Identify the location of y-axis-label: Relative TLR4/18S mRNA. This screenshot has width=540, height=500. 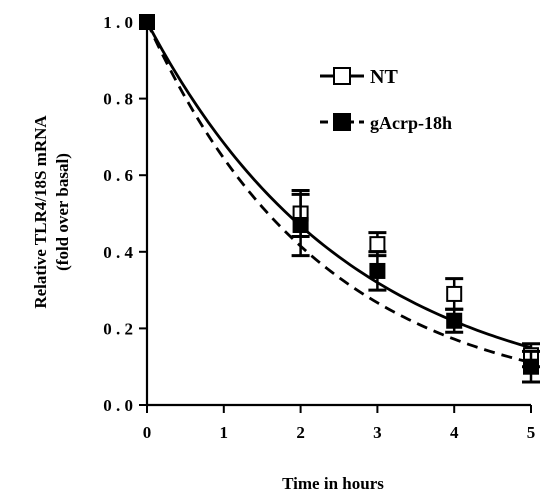
(40, 212).